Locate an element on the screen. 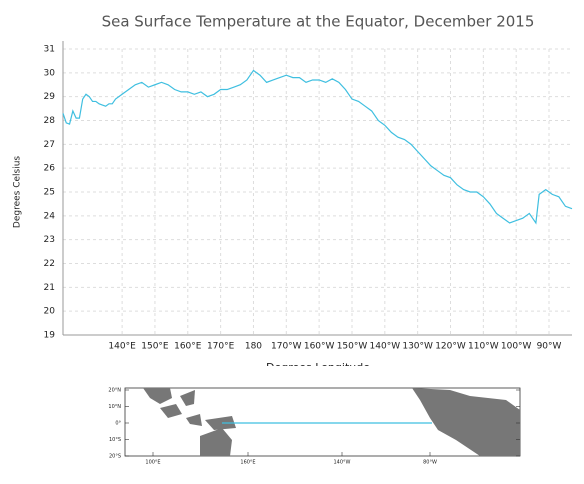 The image size is (584, 484). lat-label: 20°S is located at coordinates (115, 457).